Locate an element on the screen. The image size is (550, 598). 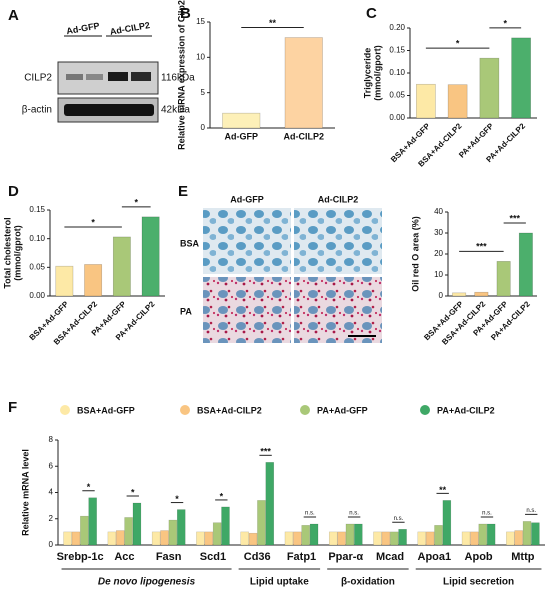
y-tick-label: 8 is located at coordinates (51, 439).